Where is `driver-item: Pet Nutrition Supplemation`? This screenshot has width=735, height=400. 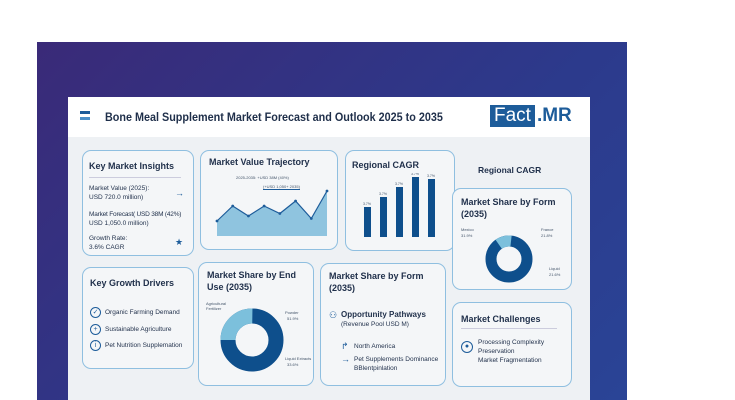
driver-item: Pet Nutrition Supplemation is located at coordinates (144, 345).